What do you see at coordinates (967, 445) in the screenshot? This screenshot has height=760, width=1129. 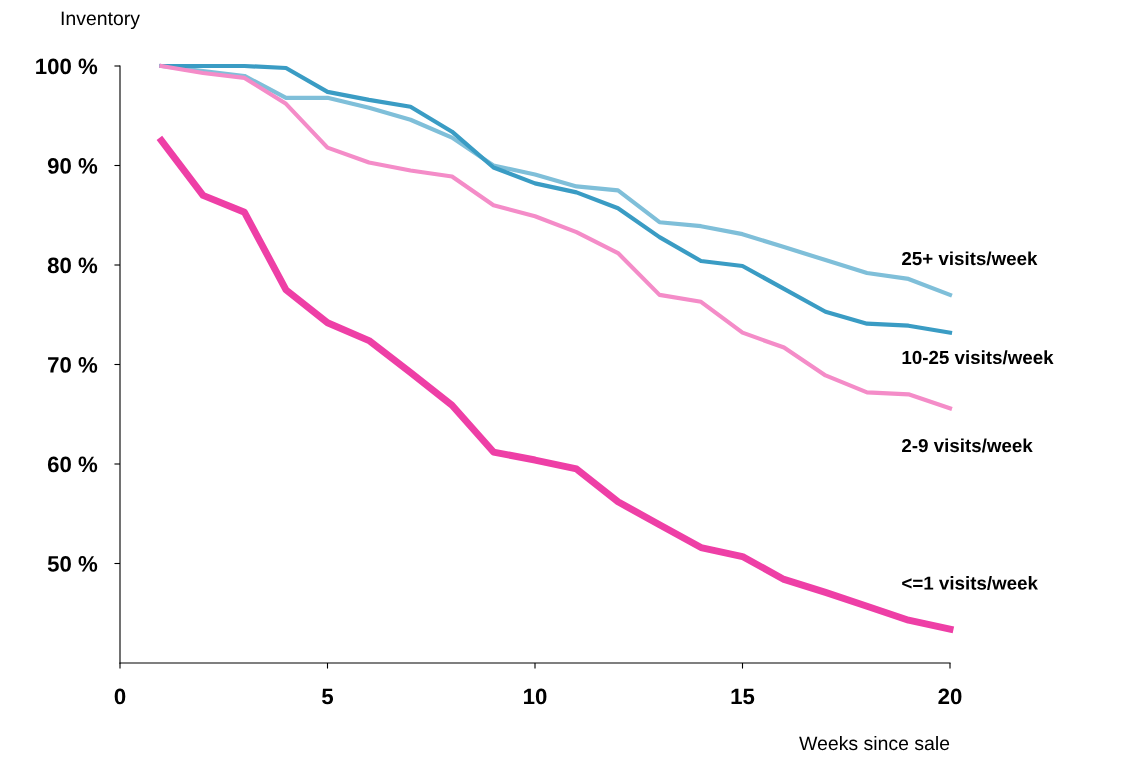 I see `text: 2-9 visits/week` at bounding box center [967, 445].